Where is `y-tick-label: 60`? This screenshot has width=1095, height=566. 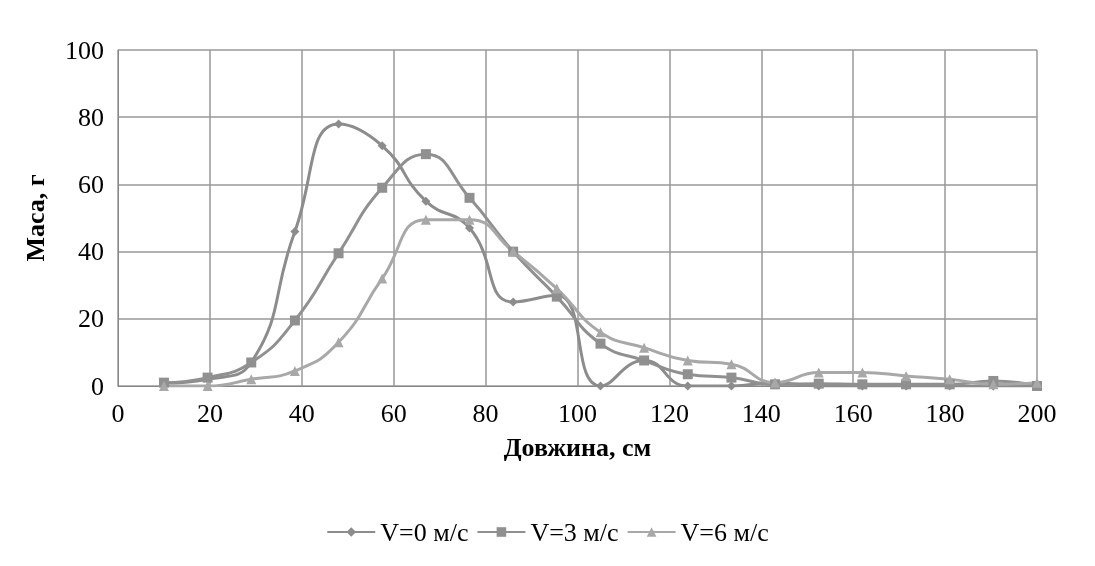 y-tick-label: 60 is located at coordinates (91, 184).